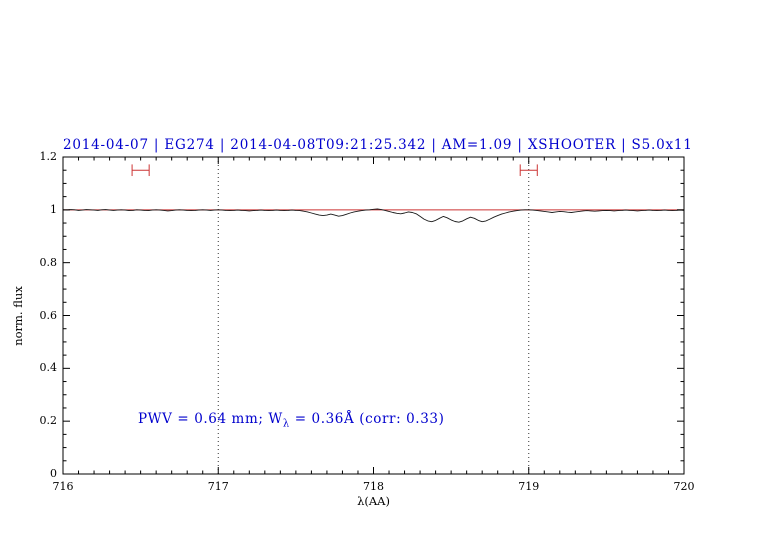 The image size is (782, 542). Describe the element at coordinates (48, 262) in the screenshot. I see `y-tick-label: 0.8` at that location.